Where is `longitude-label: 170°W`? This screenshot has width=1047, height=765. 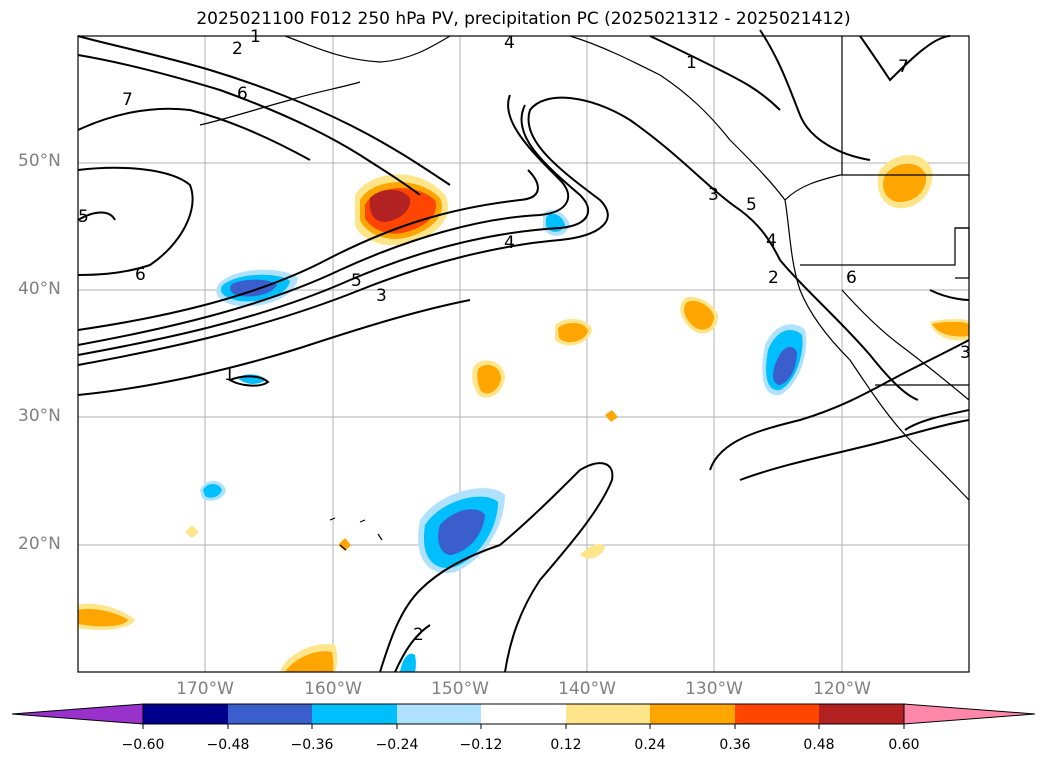 longitude-label: 170°W is located at coordinates (205, 689).